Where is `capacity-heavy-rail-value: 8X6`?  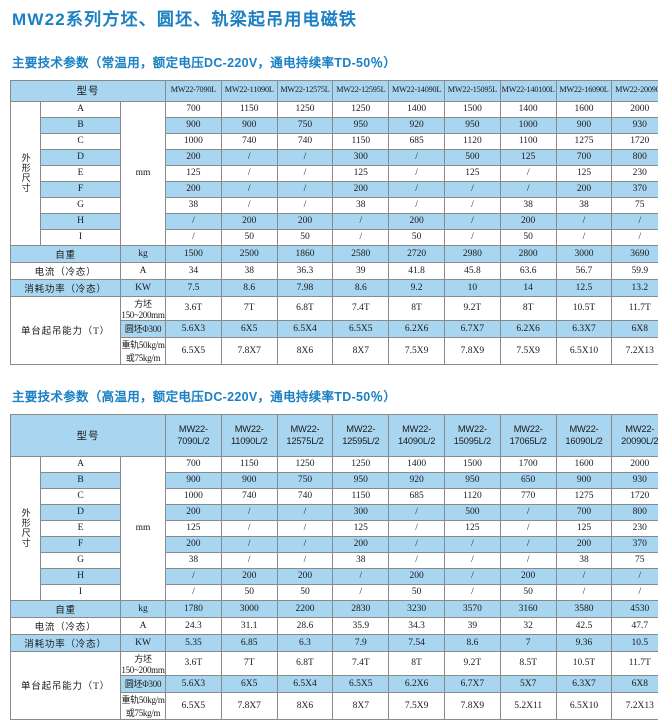
capacity-heavy-rail-value: 8X6 is located at coordinates (305, 705).